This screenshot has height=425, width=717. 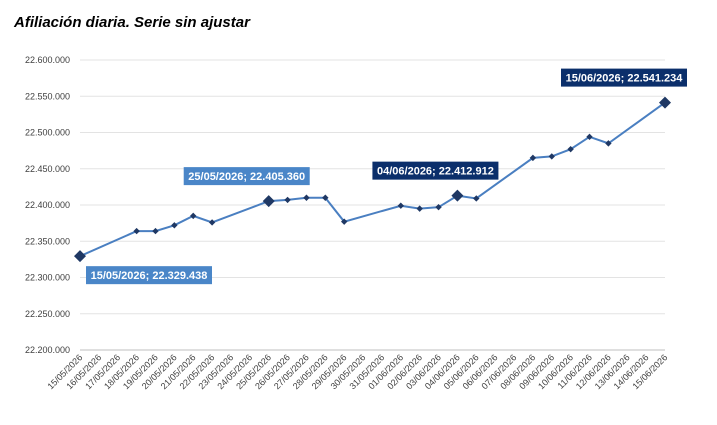 What do you see at coordinates (47, 314) in the screenshot?
I see `y-tick-label: 22.250.000` at bounding box center [47, 314].